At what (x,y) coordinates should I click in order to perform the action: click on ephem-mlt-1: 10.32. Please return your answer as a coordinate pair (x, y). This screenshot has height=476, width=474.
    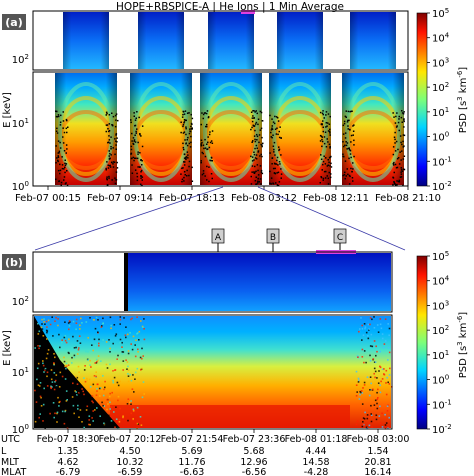
    Looking at the image, I should click on (129, 462).